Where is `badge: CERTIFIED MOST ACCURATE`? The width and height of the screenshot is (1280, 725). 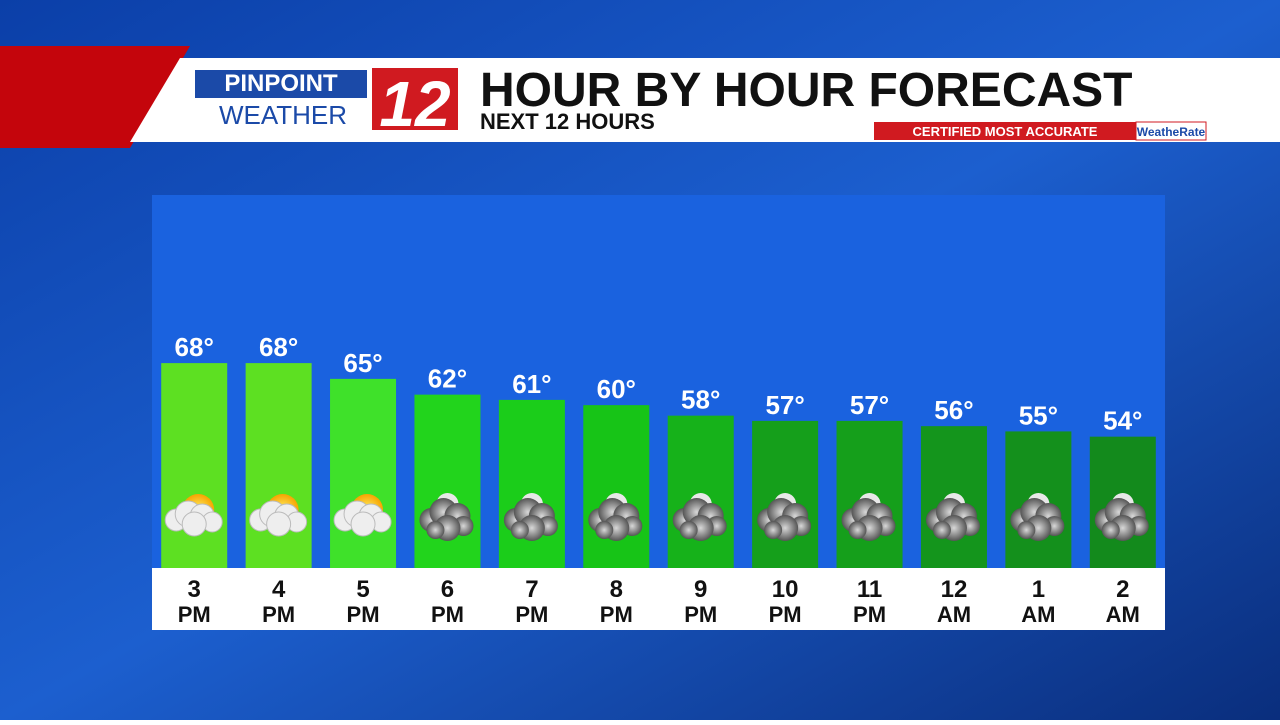 badge: CERTIFIED MOST ACCURATE is located at coordinates (1005, 131).